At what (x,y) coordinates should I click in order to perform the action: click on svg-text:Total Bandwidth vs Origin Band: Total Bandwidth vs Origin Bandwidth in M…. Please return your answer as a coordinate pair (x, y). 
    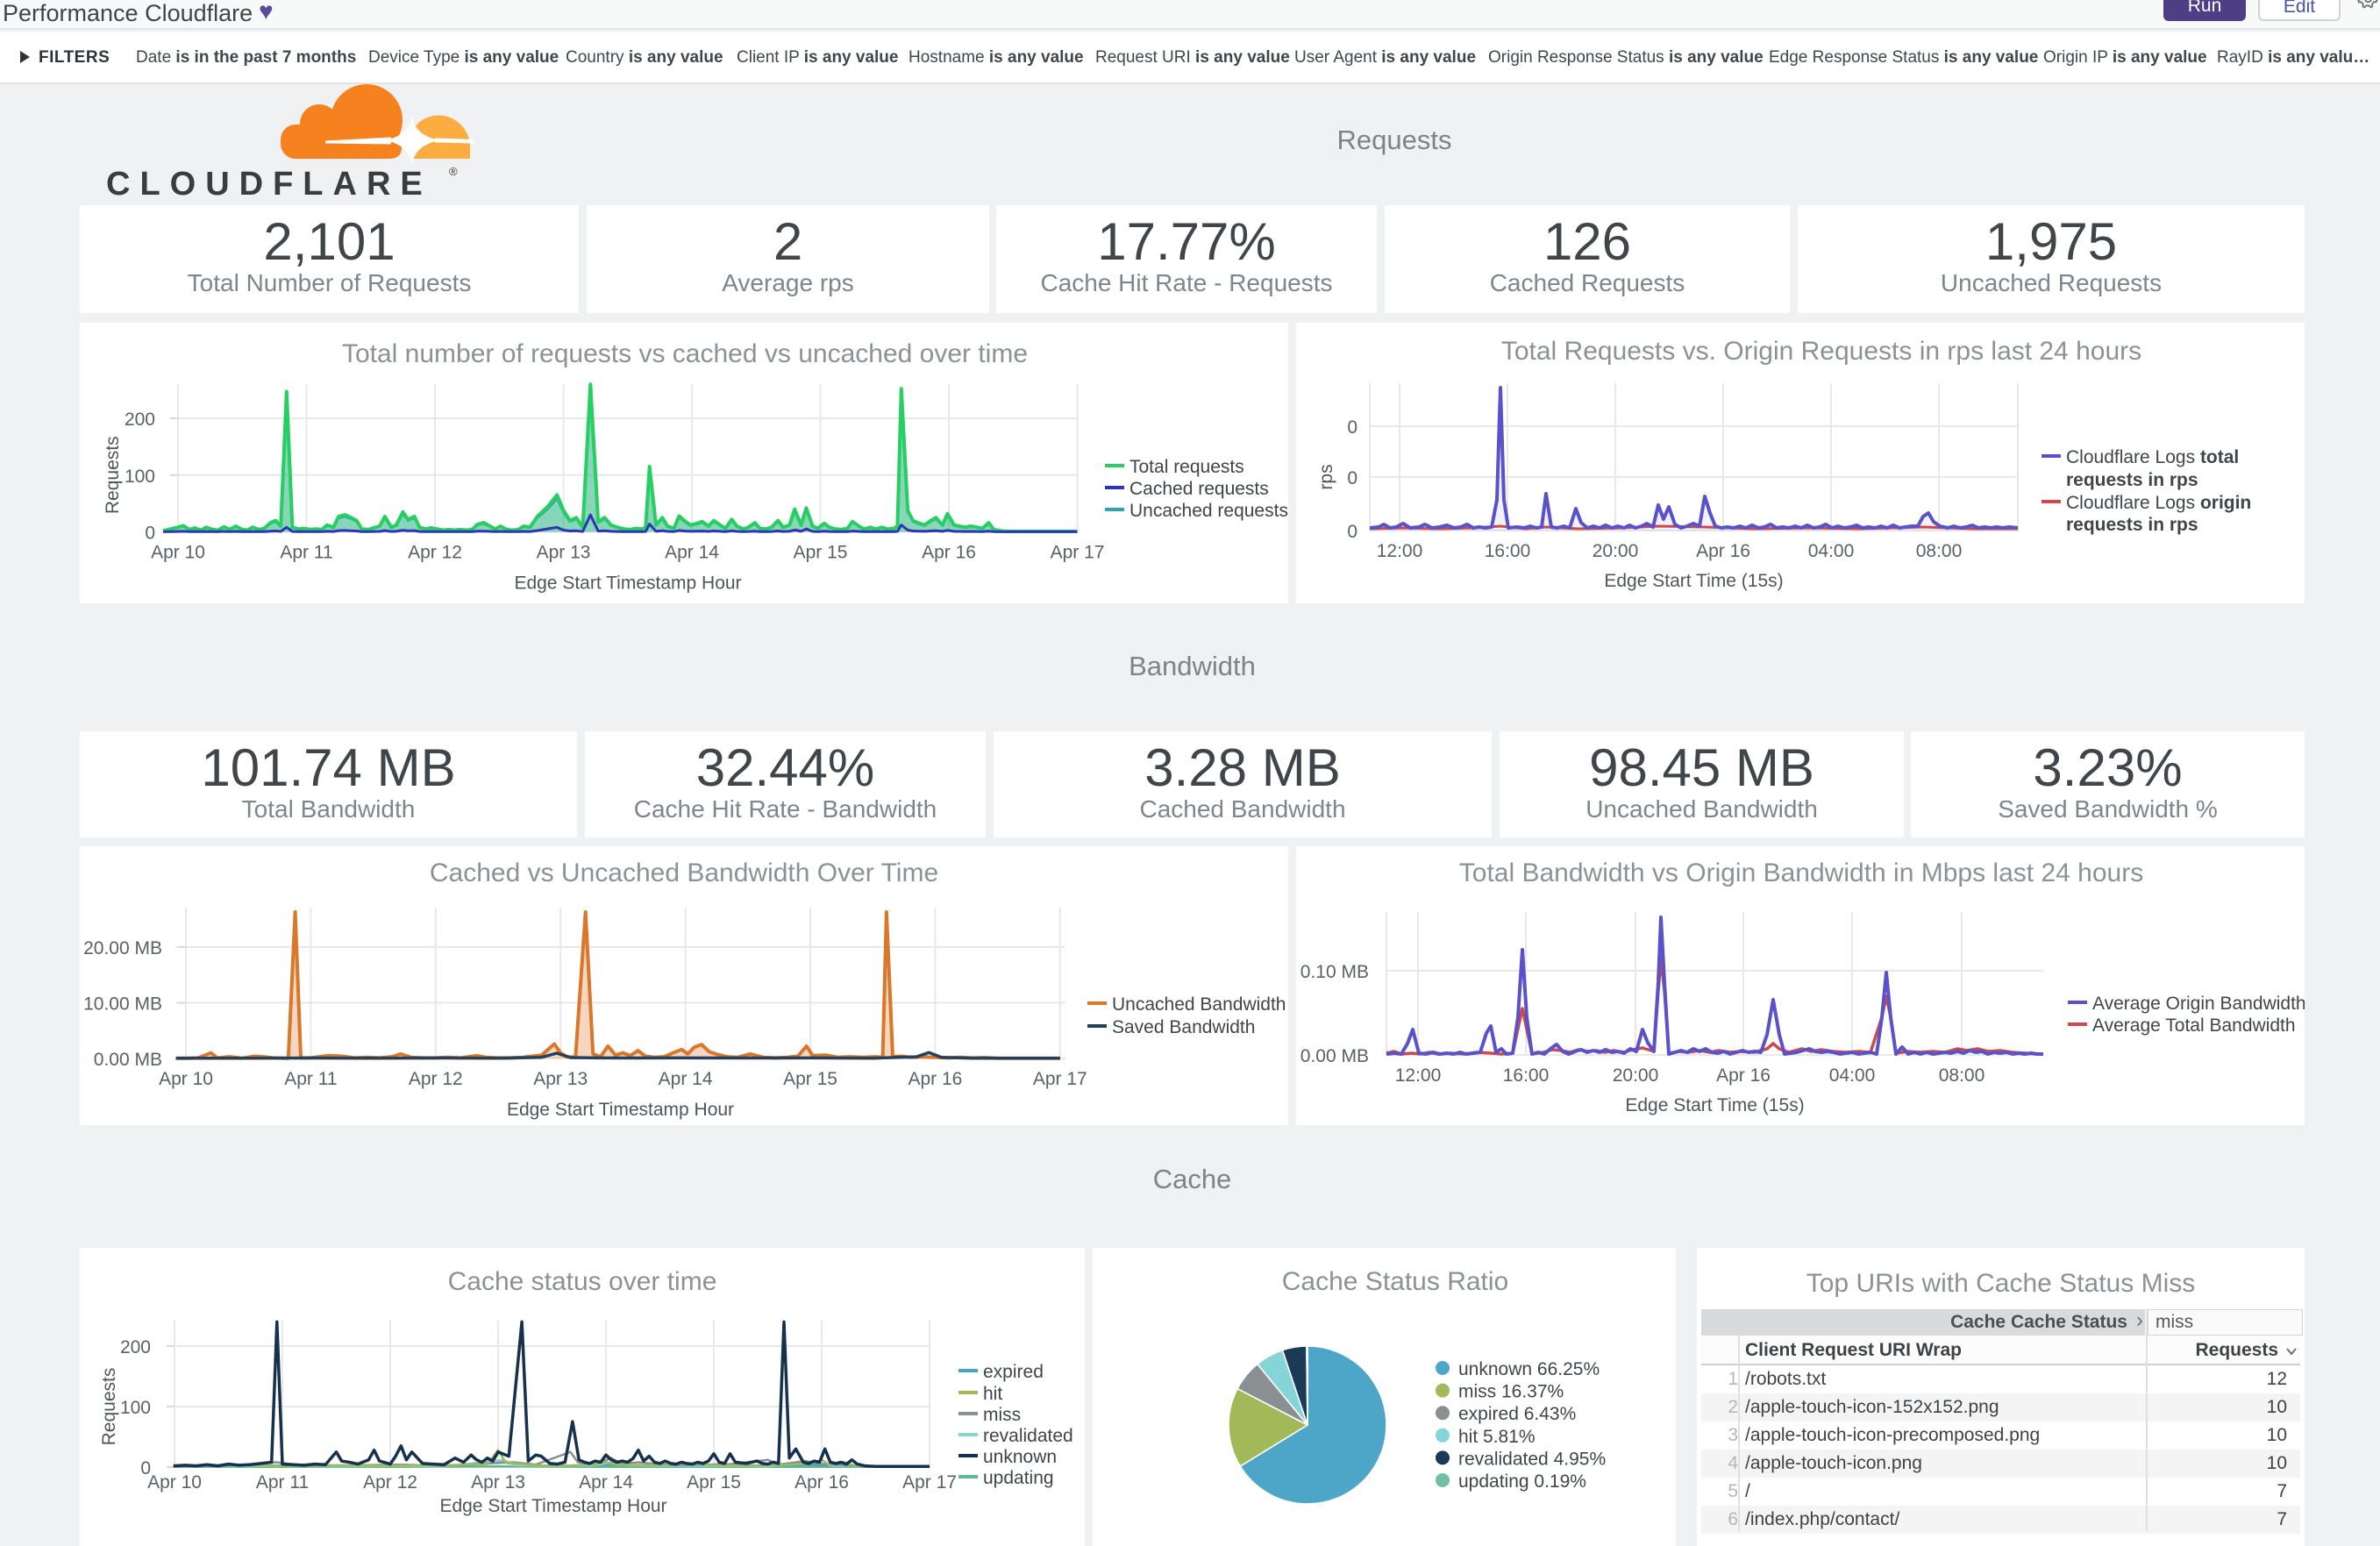
    Looking at the image, I should click on (1801, 873).